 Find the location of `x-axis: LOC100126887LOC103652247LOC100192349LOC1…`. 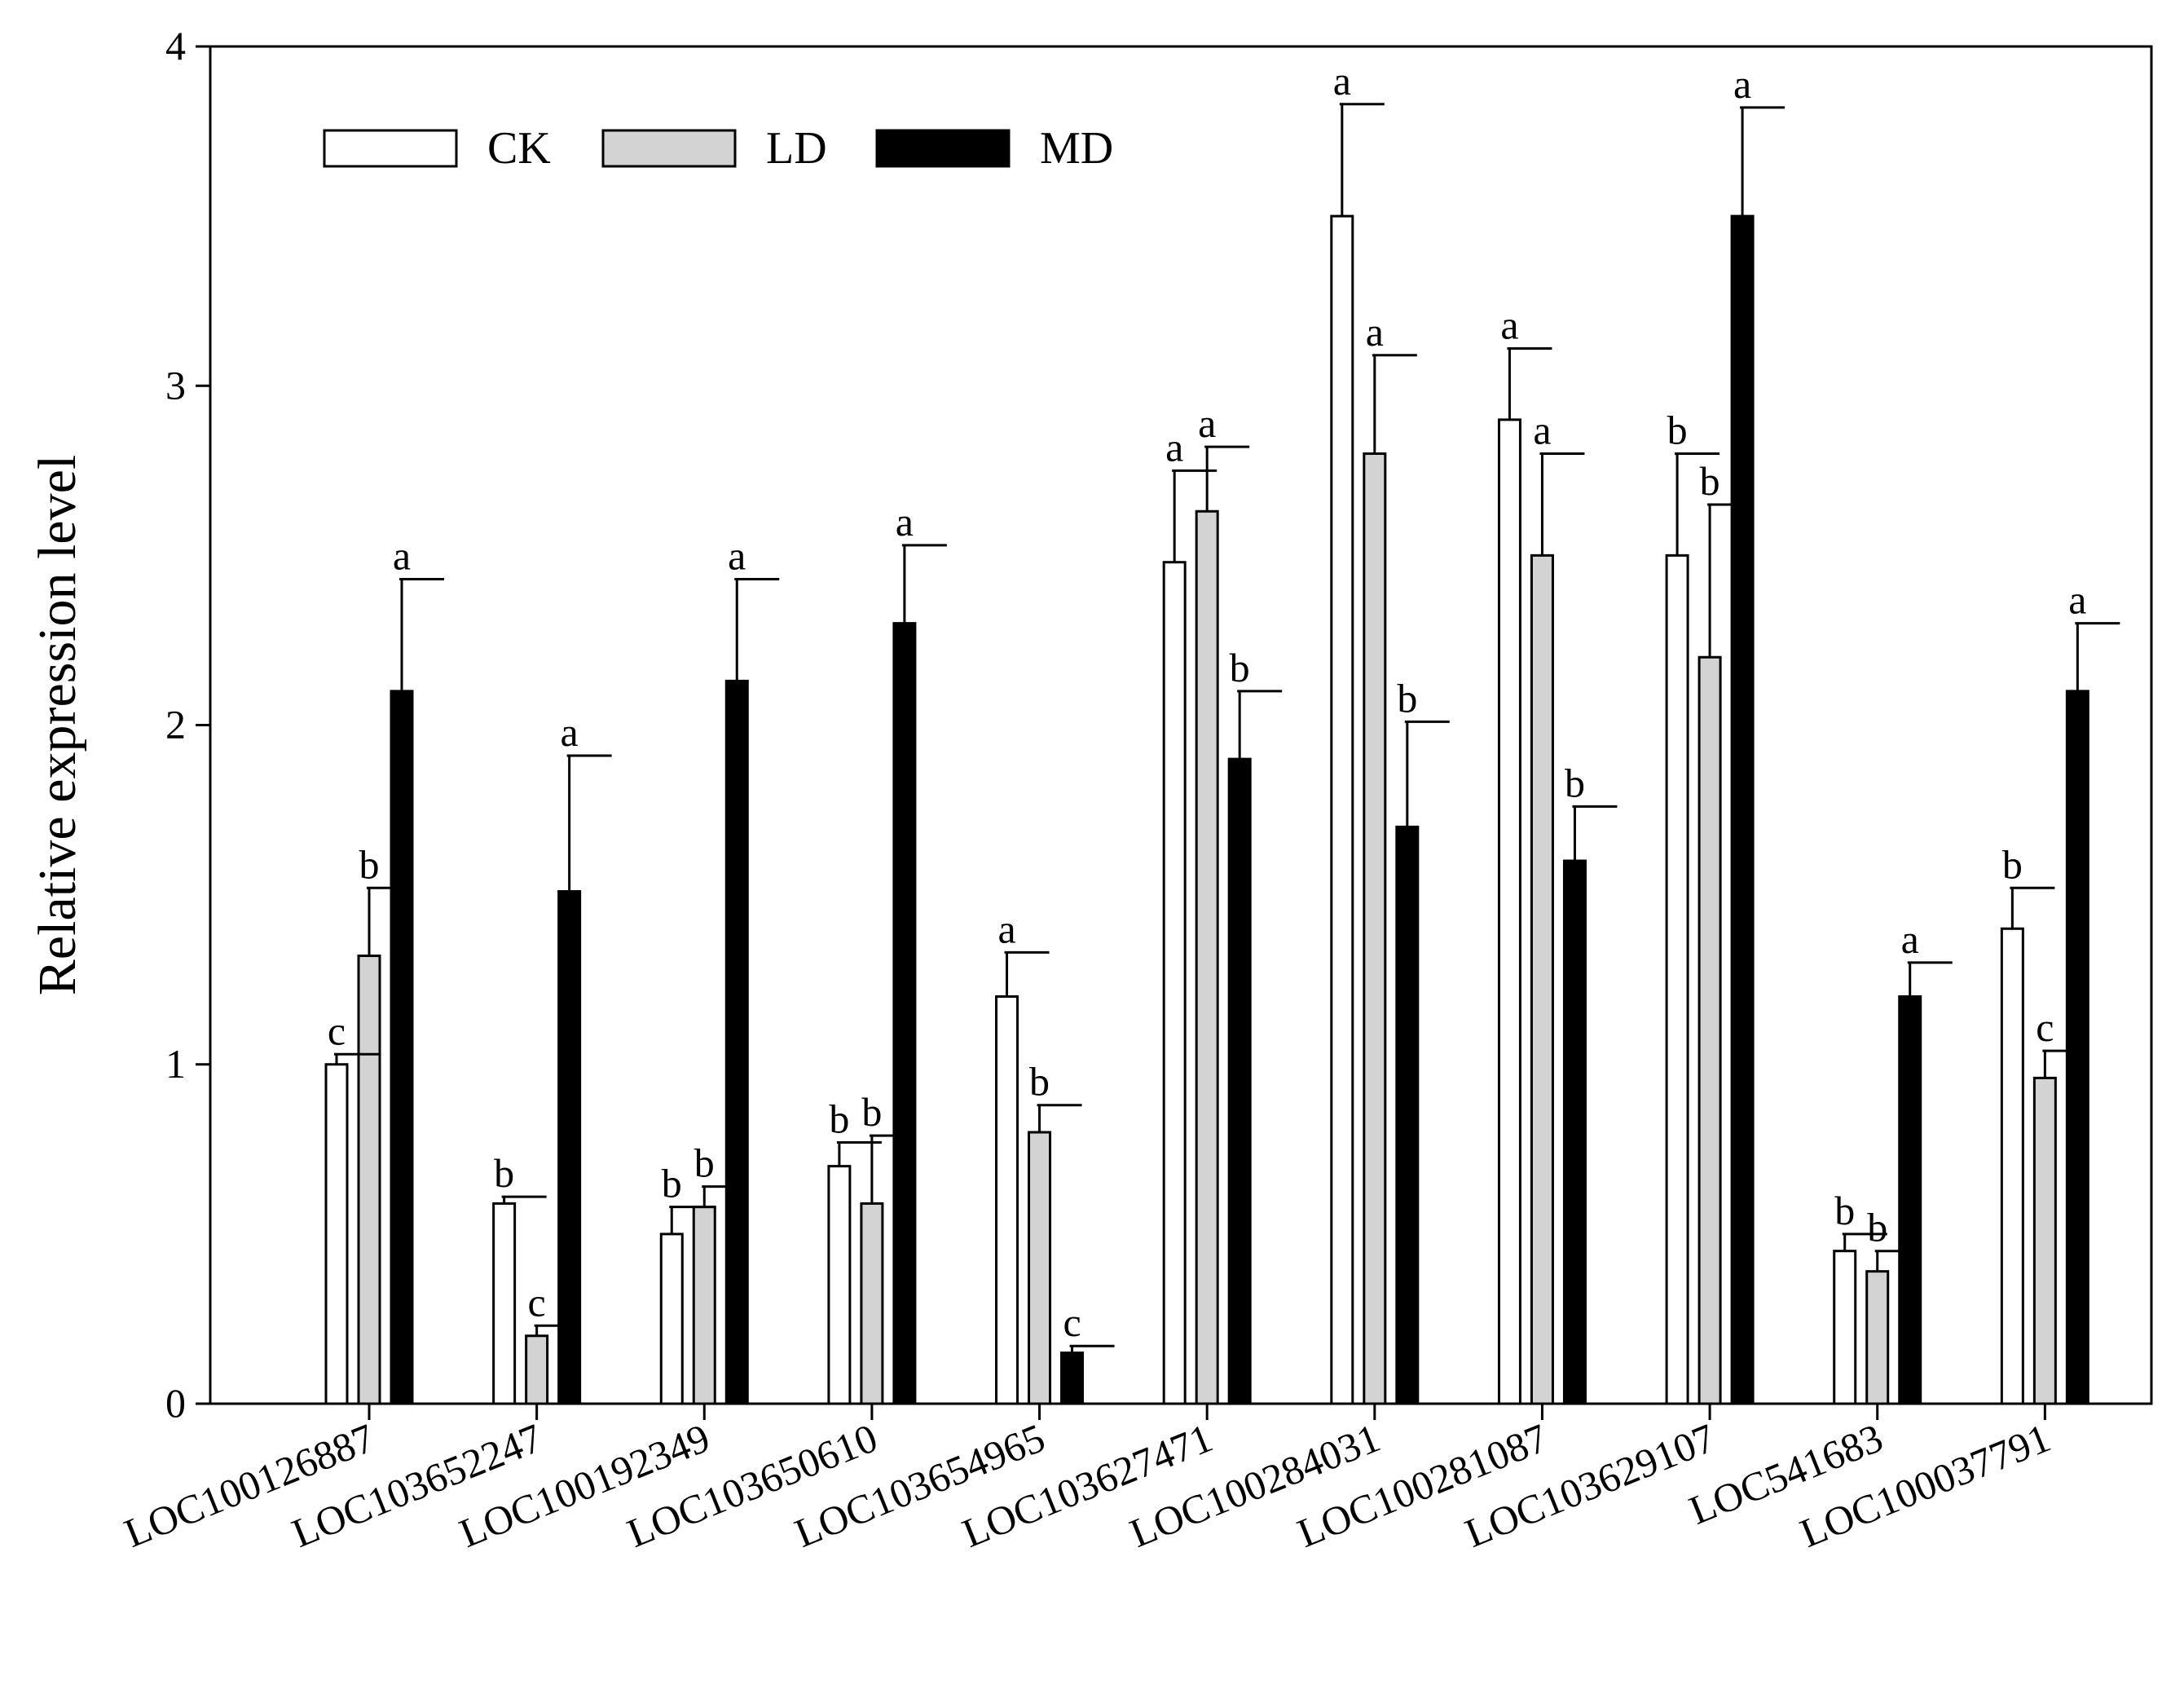

x-axis: LOC100126887LOC103652247LOC100192349LOC1… is located at coordinates (1087, 1480).